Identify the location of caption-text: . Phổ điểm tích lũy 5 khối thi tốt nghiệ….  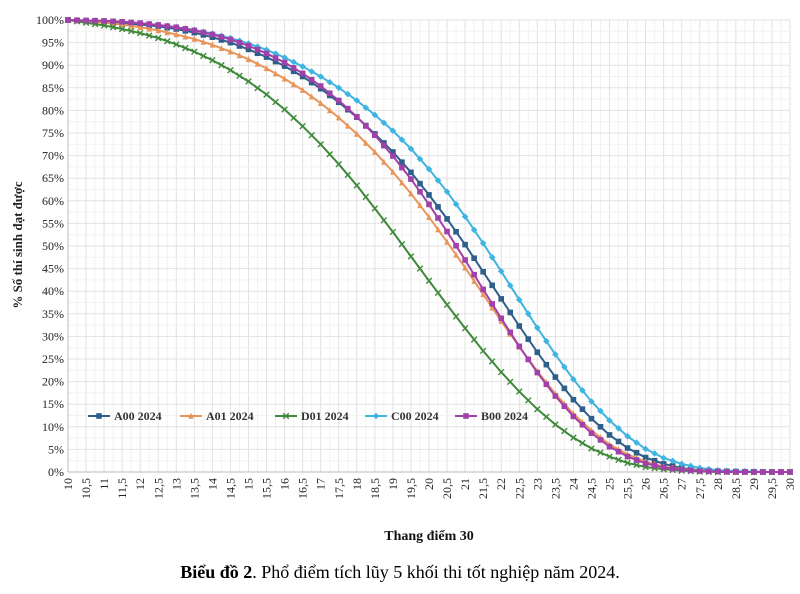
(436, 572).